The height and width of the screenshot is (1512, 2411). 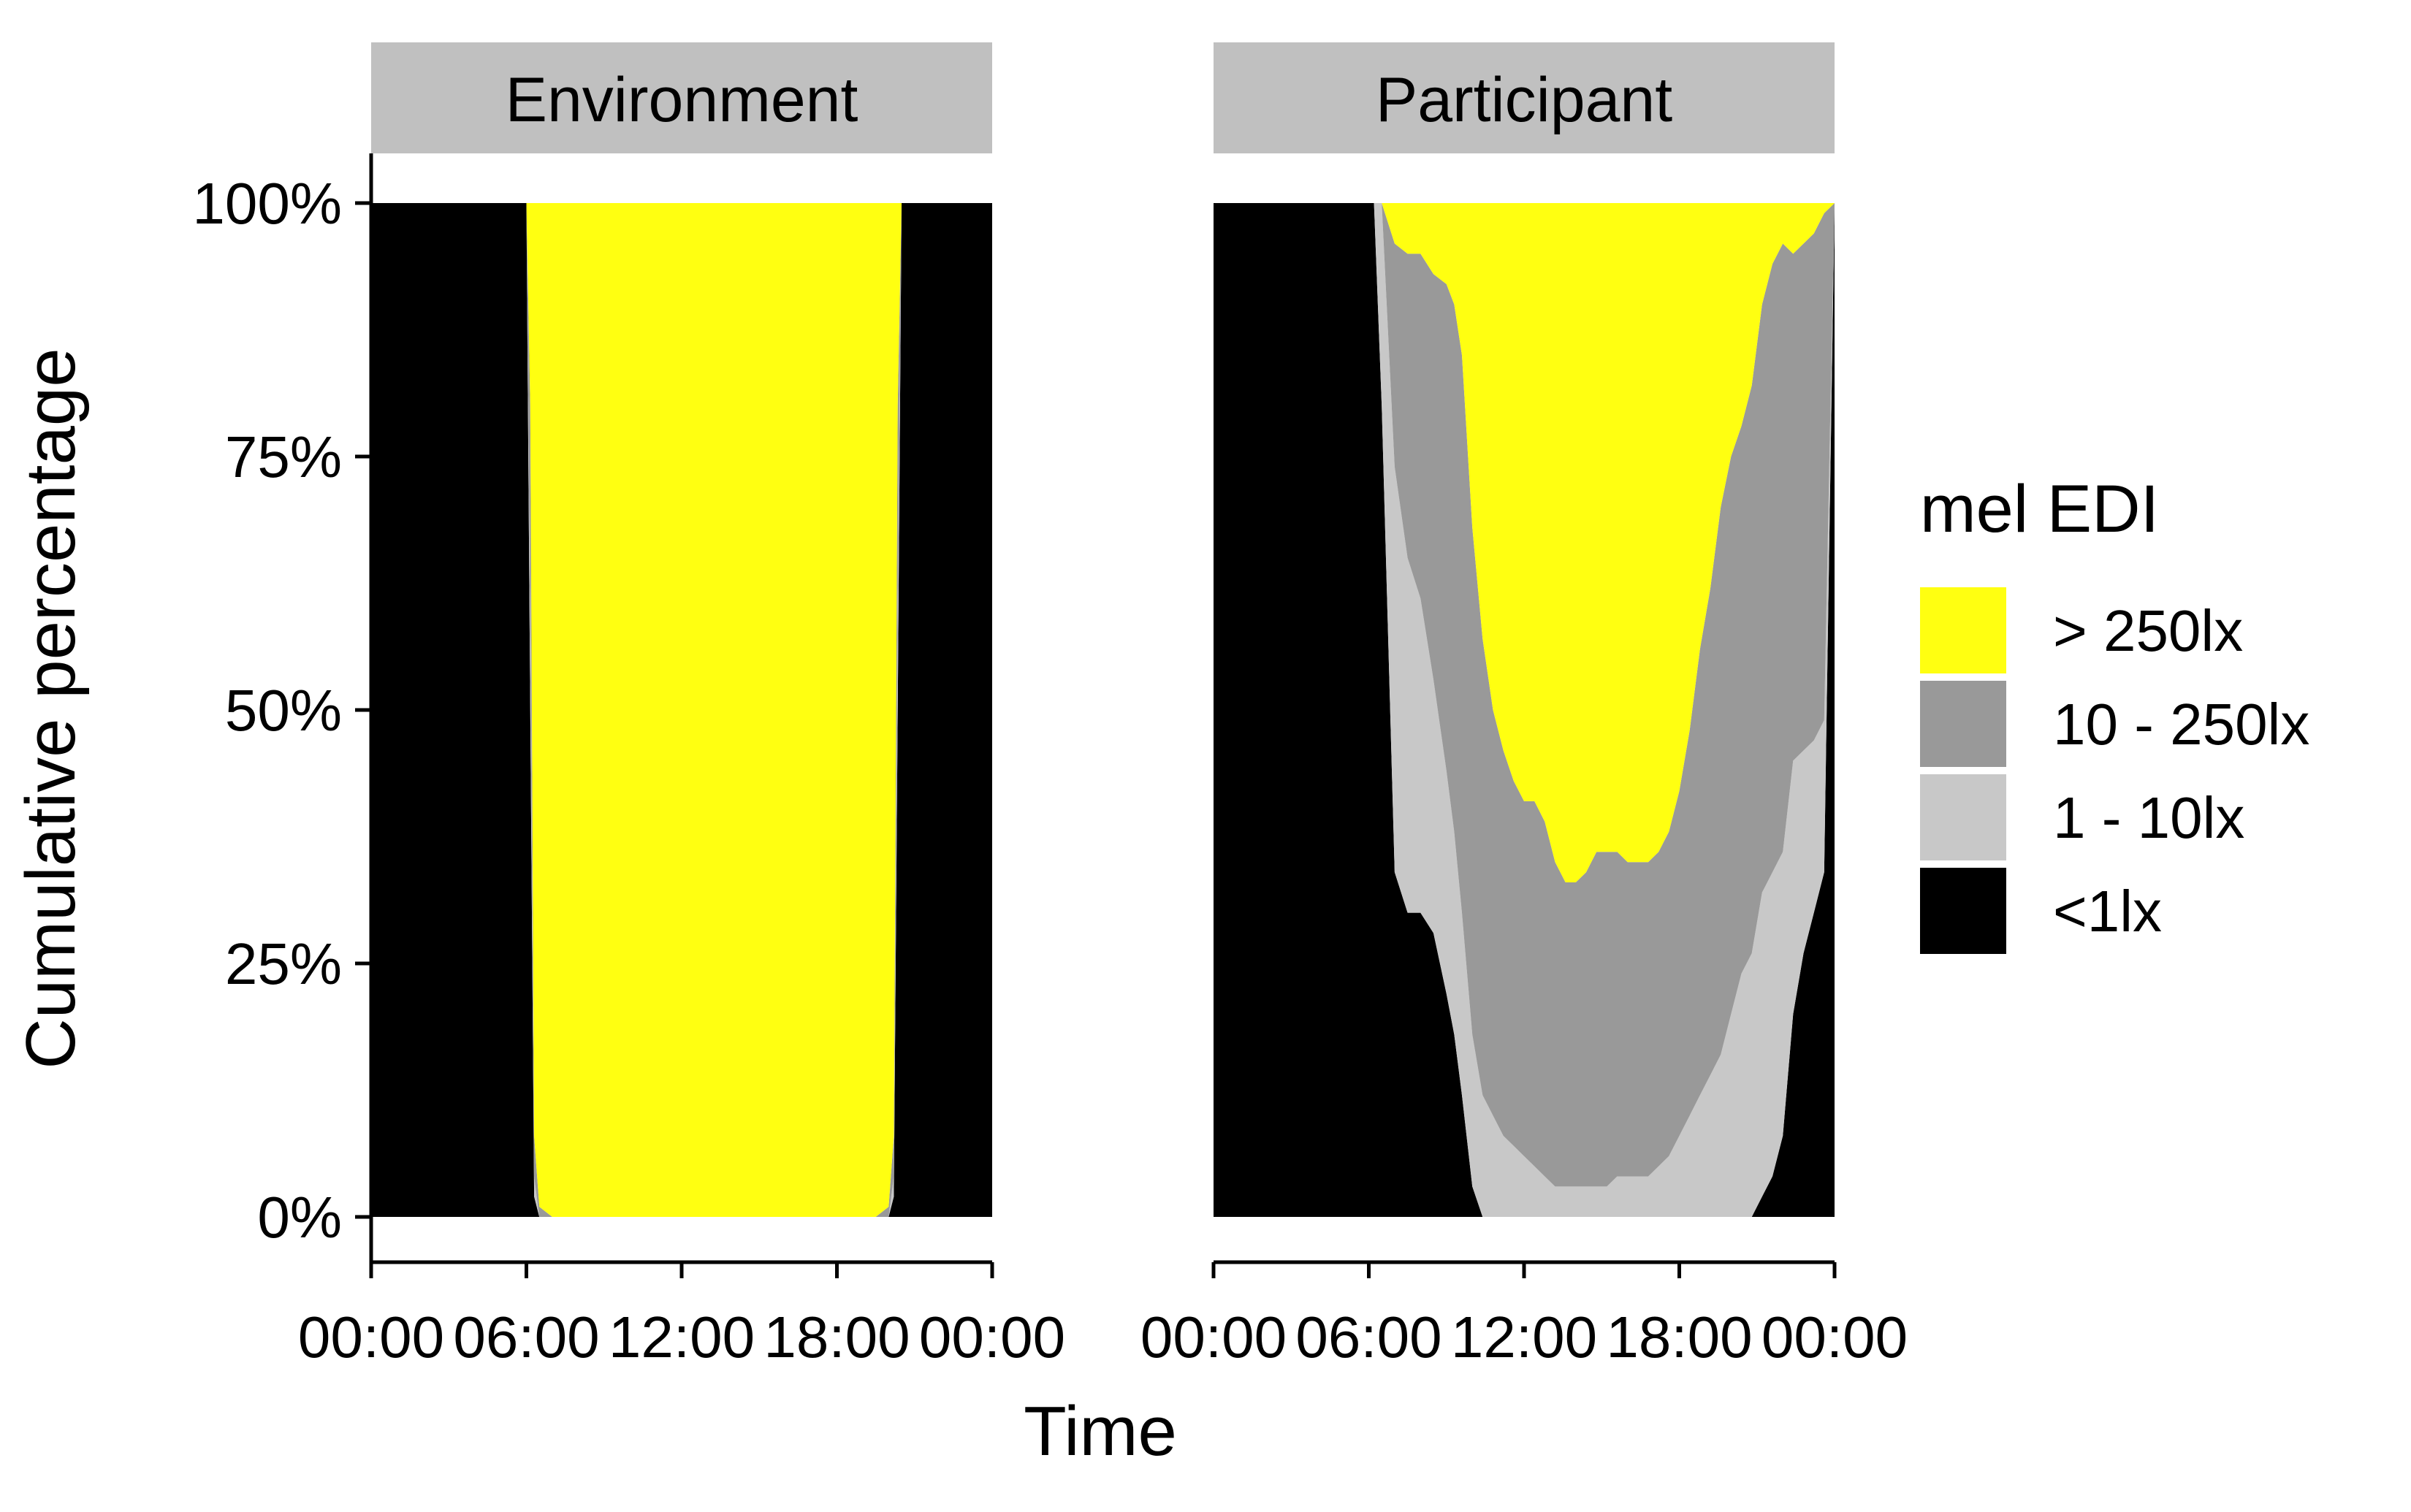 What do you see at coordinates (2039, 509) in the screenshot?
I see `legend-title: mel EDI` at bounding box center [2039, 509].